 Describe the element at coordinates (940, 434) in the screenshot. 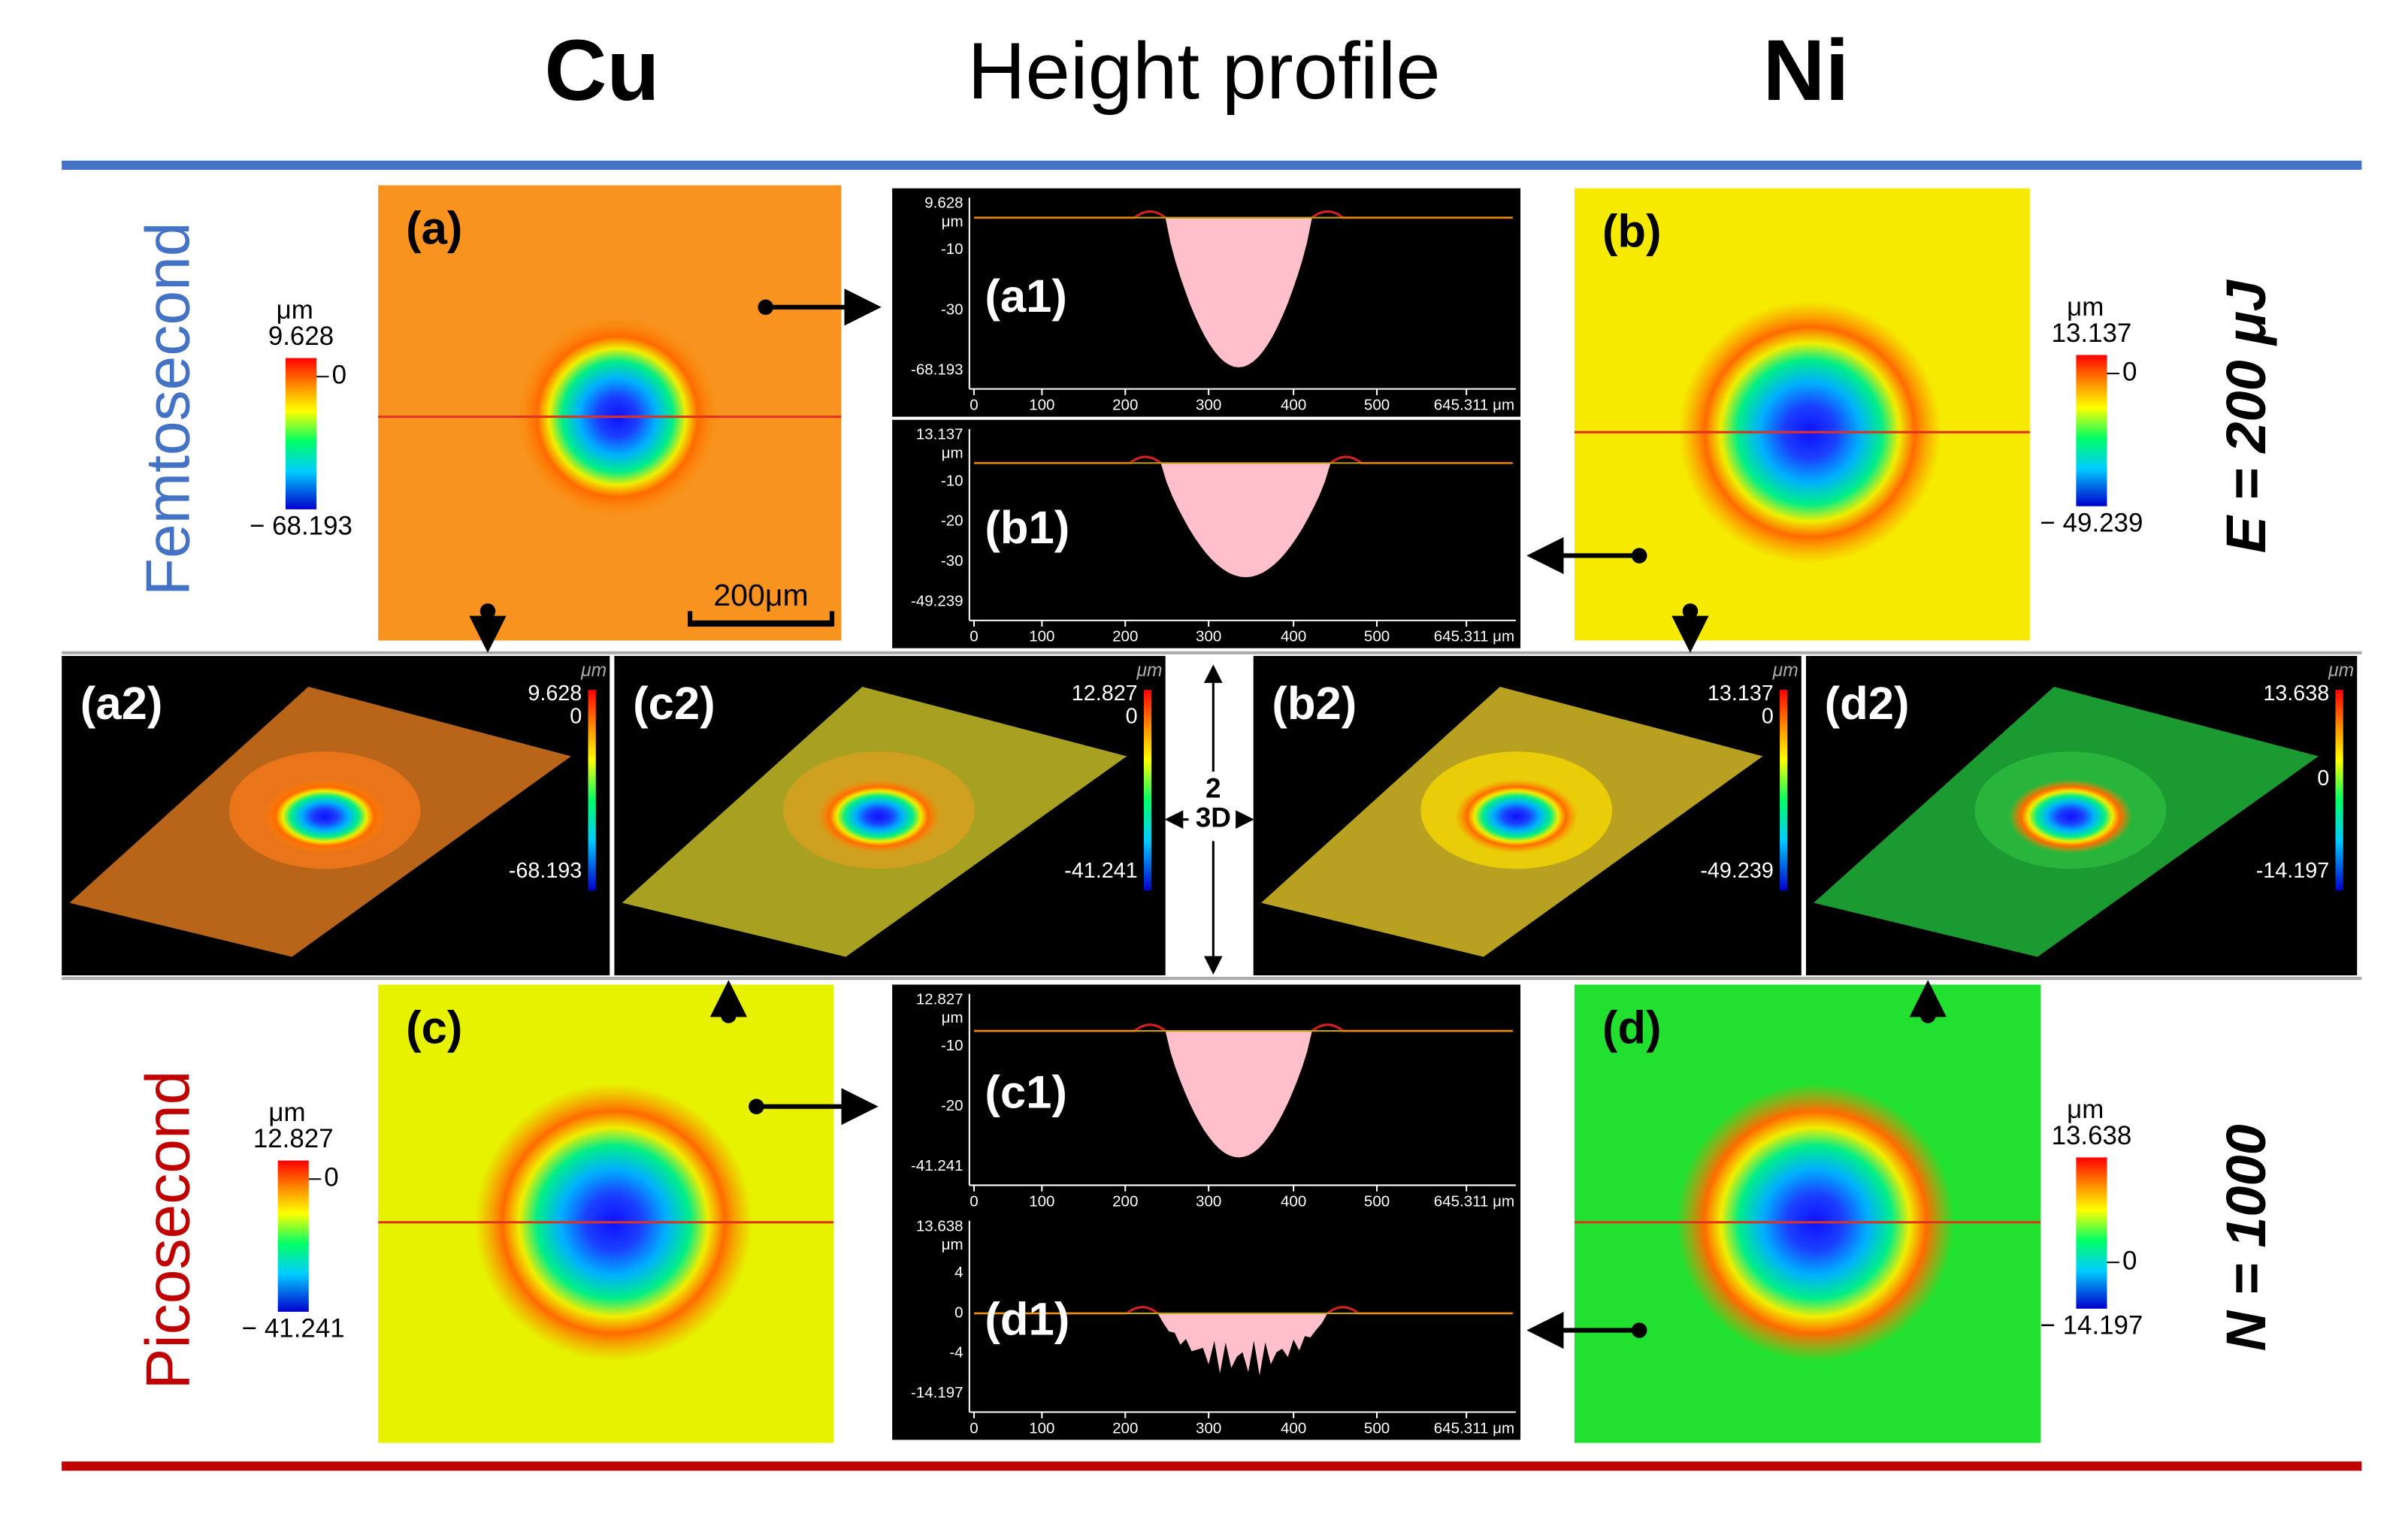

I see `y-tick-label: 13.137` at that location.